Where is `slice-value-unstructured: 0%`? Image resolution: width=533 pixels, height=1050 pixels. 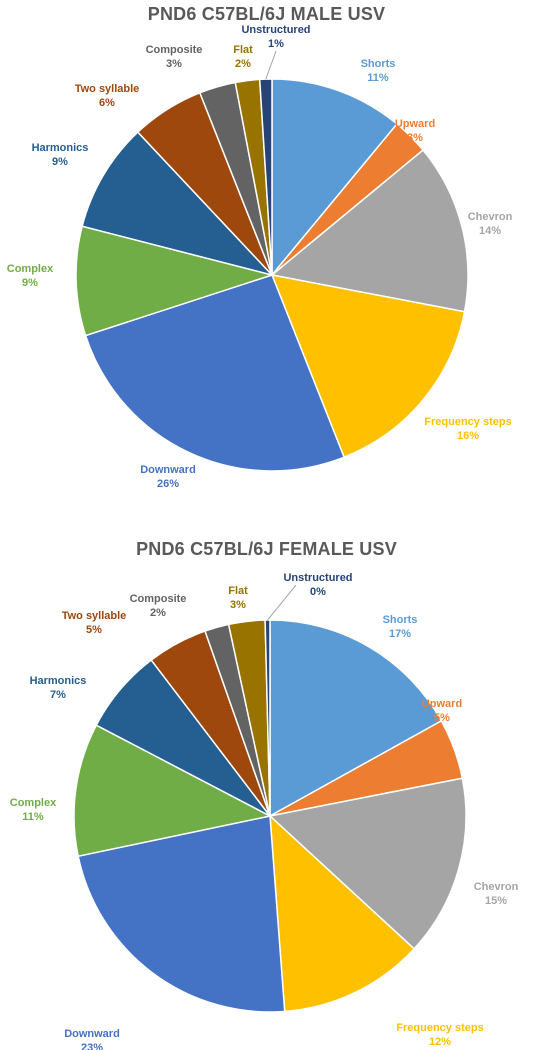
slice-value-unstructured: 0% is located at coordinates (318, 592).